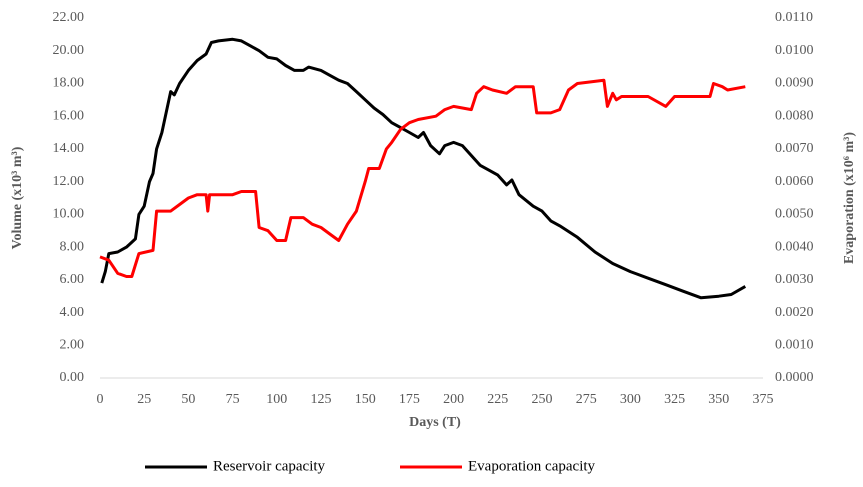  Describe the element at coordinates (532, 466) in the screenshot. I see `legend-label: Evaporation capacity` at that location.